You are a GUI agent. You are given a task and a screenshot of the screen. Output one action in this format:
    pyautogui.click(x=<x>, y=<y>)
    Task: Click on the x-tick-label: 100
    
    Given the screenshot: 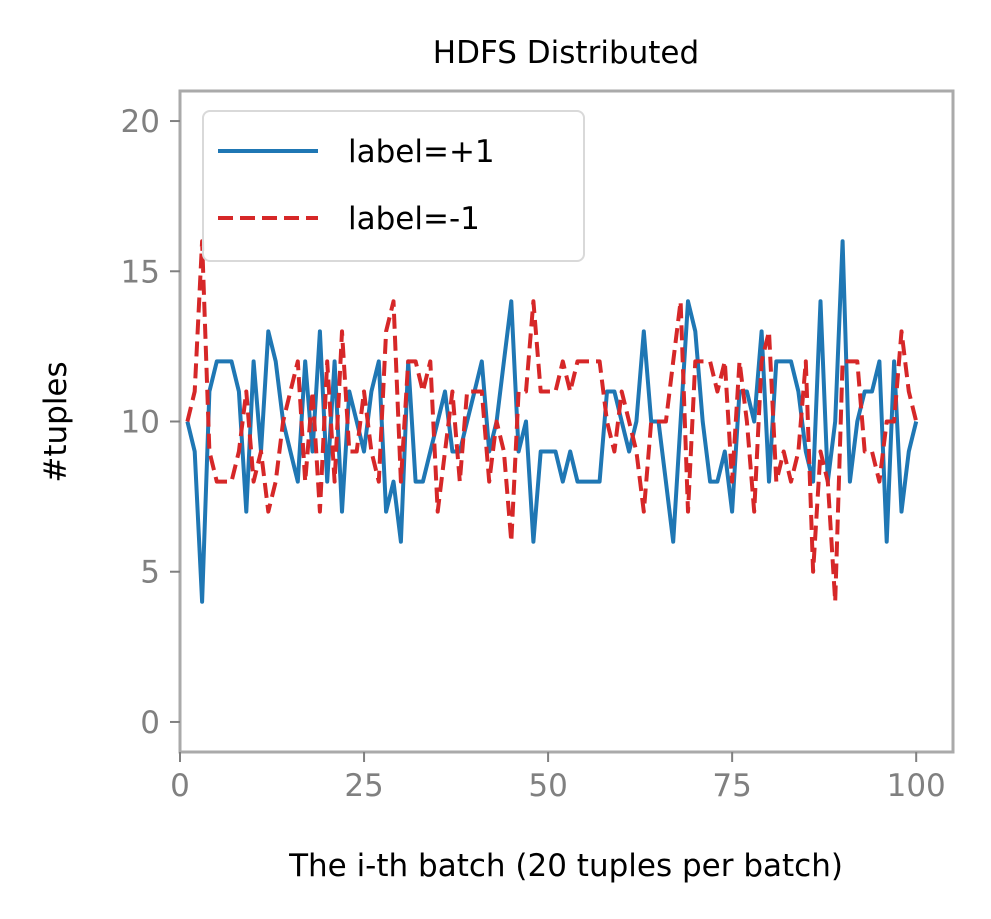 What is the action you would take?
    pyautogui.click(x=916, y=786)
    